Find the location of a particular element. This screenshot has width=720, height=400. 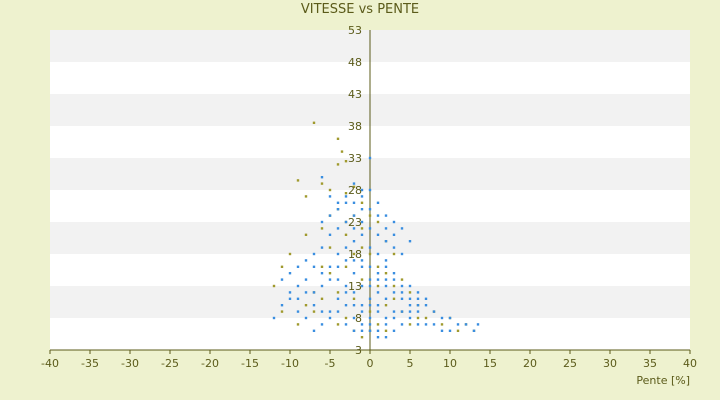

x-tick-label: 15 is located at coordinates (490, 363).